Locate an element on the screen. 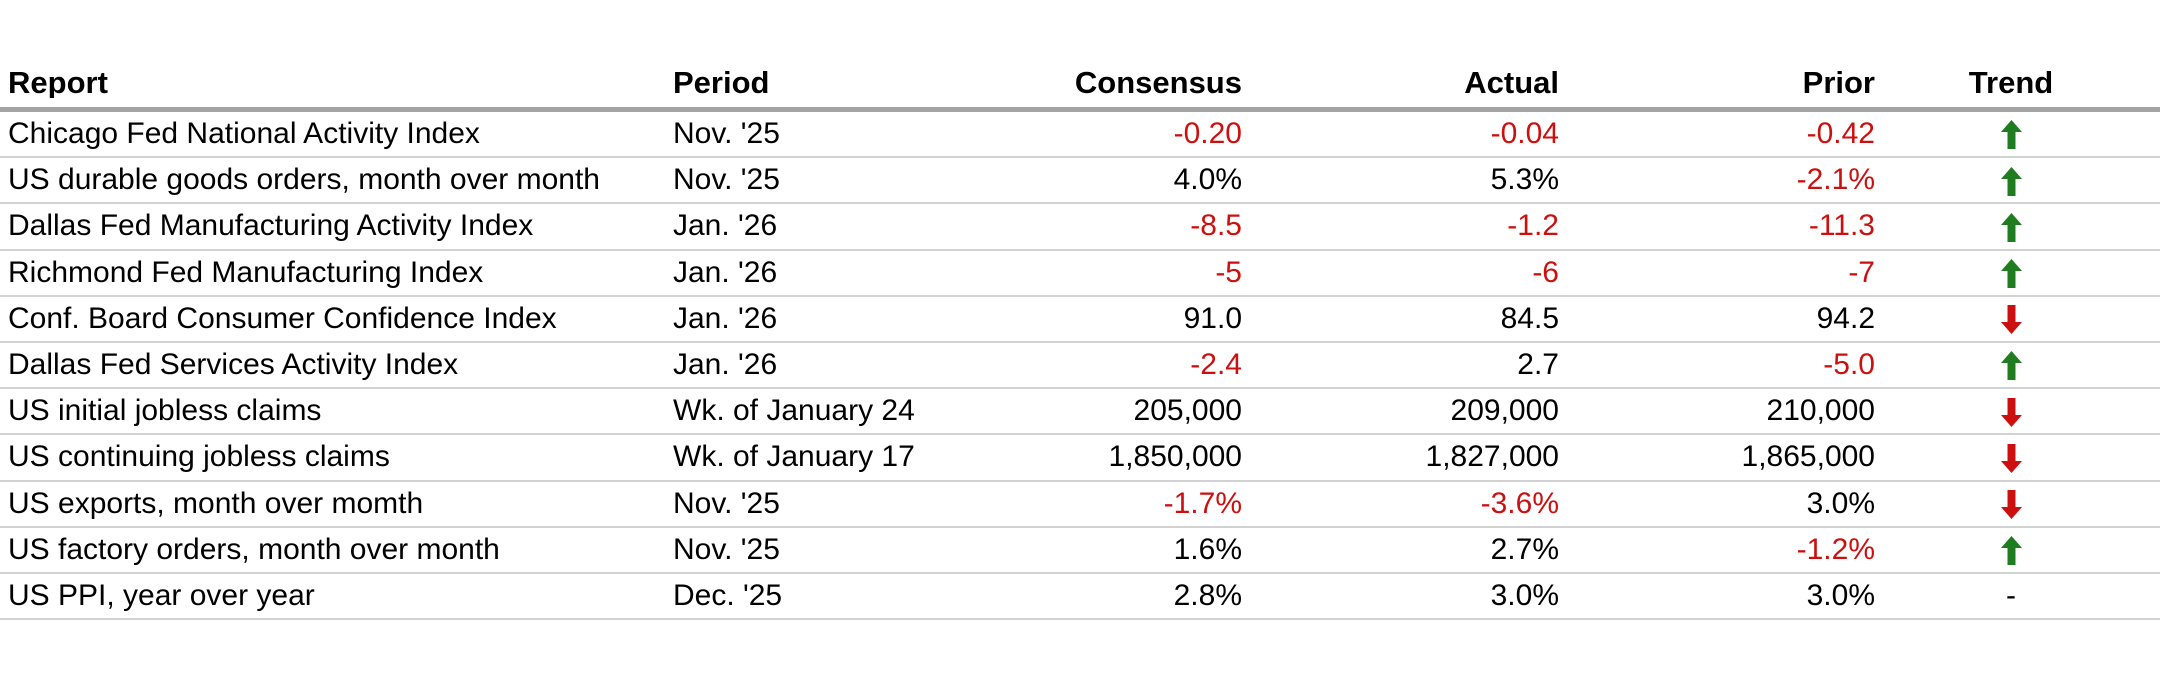 The width and height of the screenshot is (2160, 690). prior-cell: -0.42 is located at coordinates (1840, 134).